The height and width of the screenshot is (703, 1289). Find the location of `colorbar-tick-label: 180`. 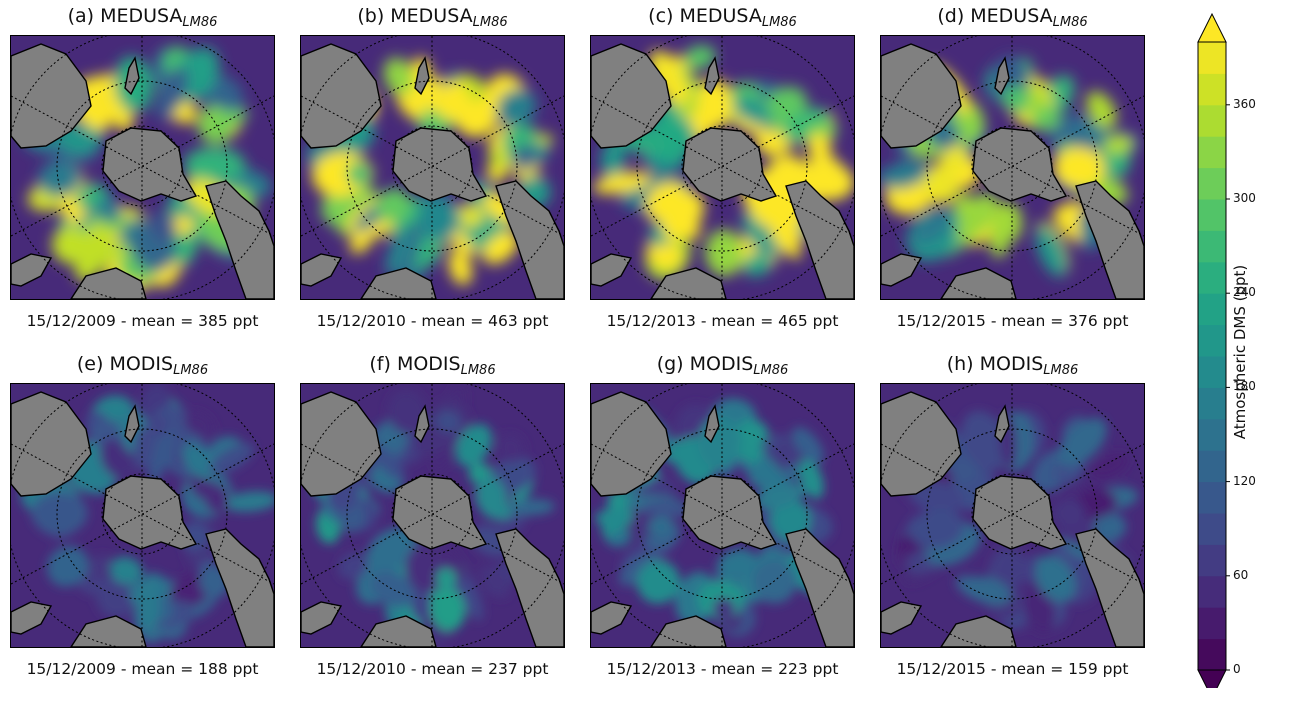

colorbar-tick-label: 180 is located at coordinates (1244, 386).